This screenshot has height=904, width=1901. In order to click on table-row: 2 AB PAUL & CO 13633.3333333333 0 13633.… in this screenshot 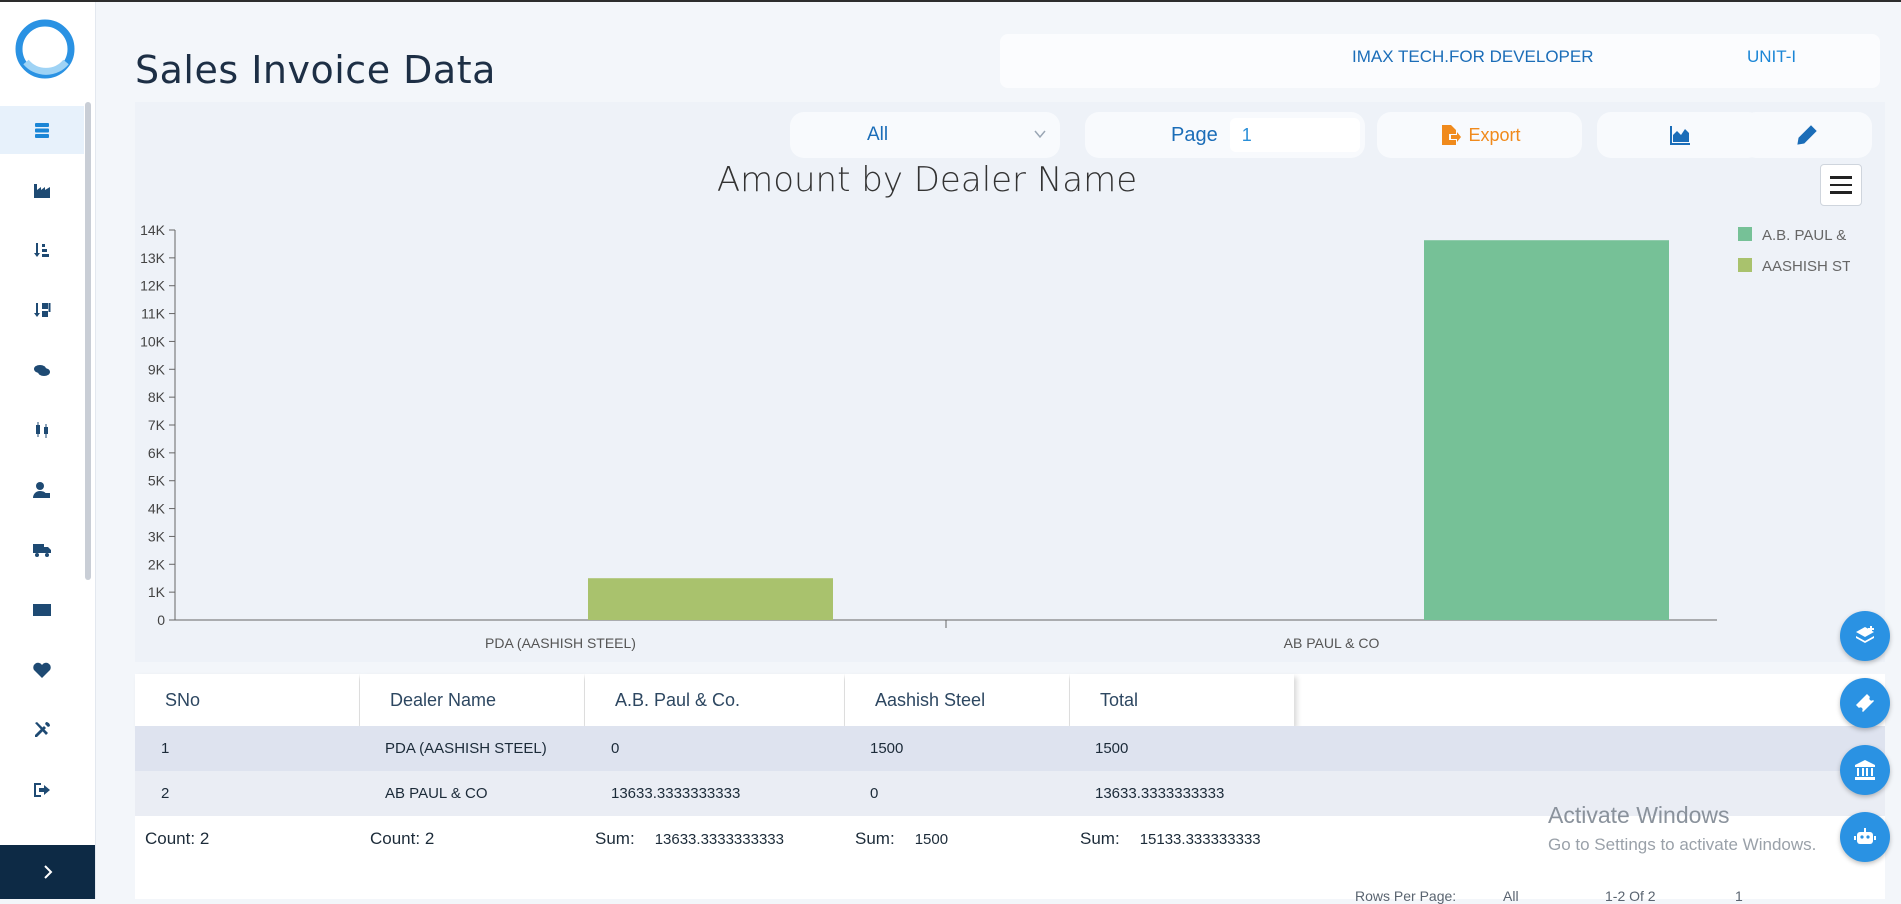, I will do `click(1010, 793)`.